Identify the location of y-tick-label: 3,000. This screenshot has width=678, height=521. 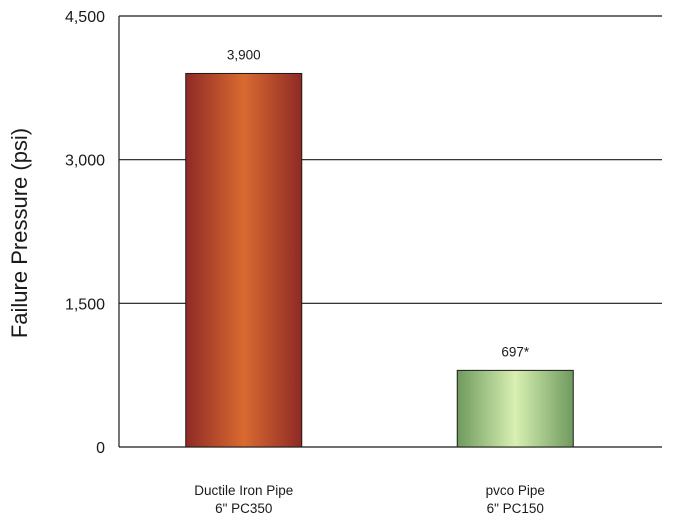
(85, 161).